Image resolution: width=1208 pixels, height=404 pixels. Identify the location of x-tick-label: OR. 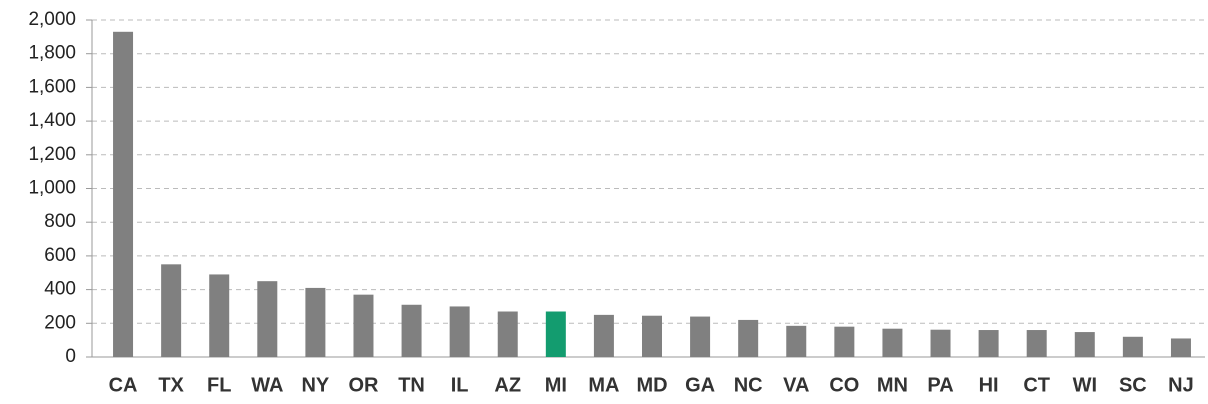
(363, 385).